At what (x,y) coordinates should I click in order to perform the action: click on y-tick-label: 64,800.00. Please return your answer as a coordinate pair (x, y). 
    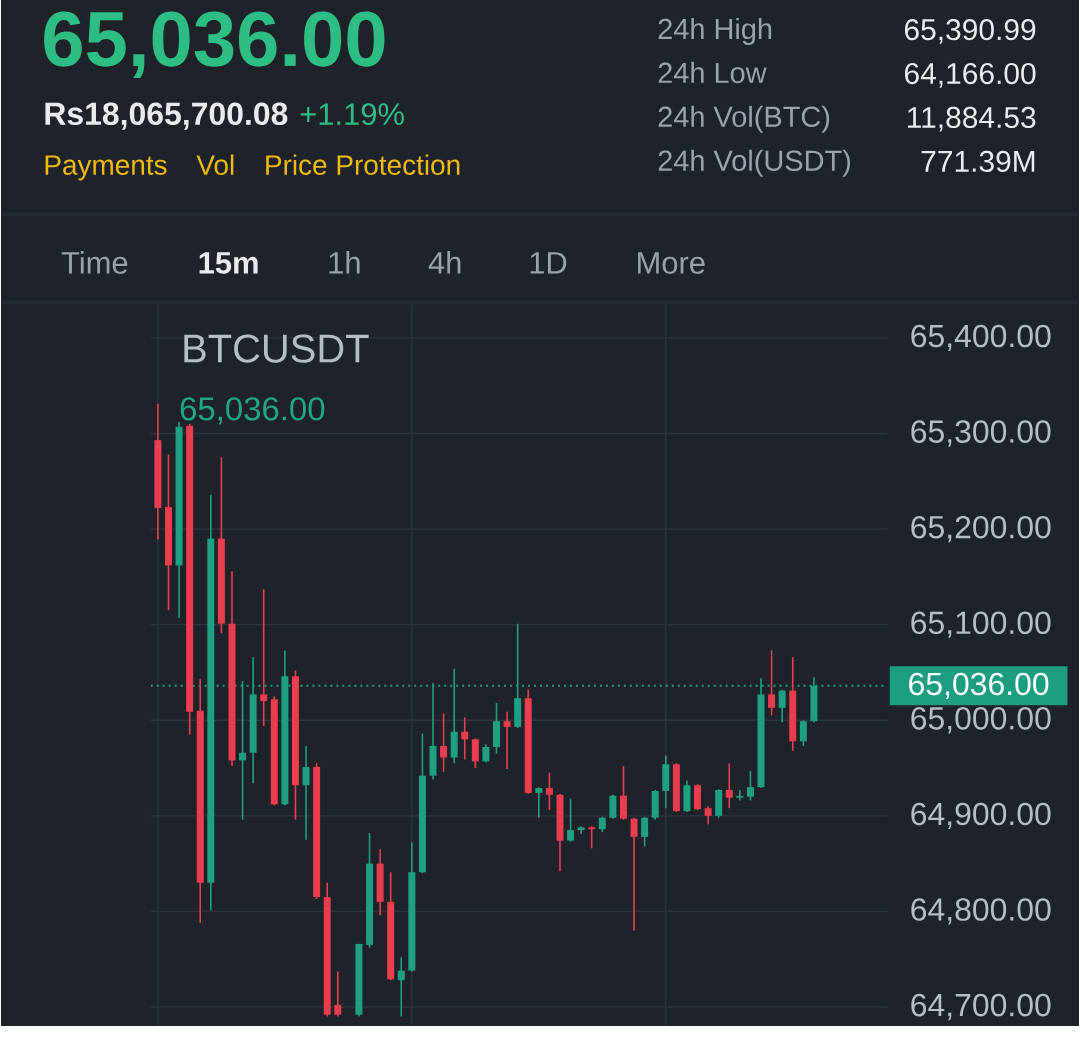
    Looking at the image, I should click on (981, 911).